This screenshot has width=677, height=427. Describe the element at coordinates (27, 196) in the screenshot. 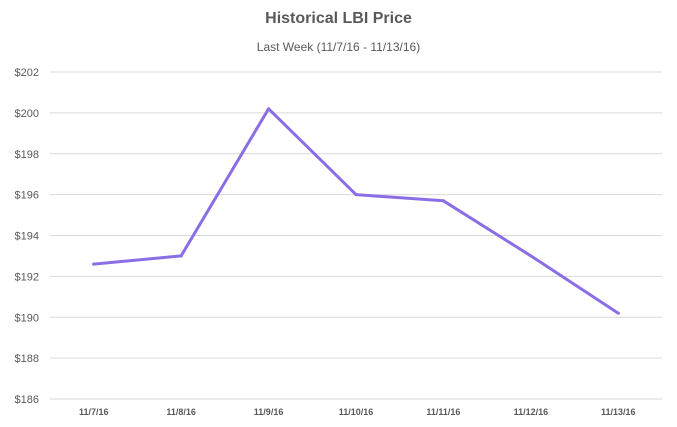

I see `y-tick-label: $196` at that location.